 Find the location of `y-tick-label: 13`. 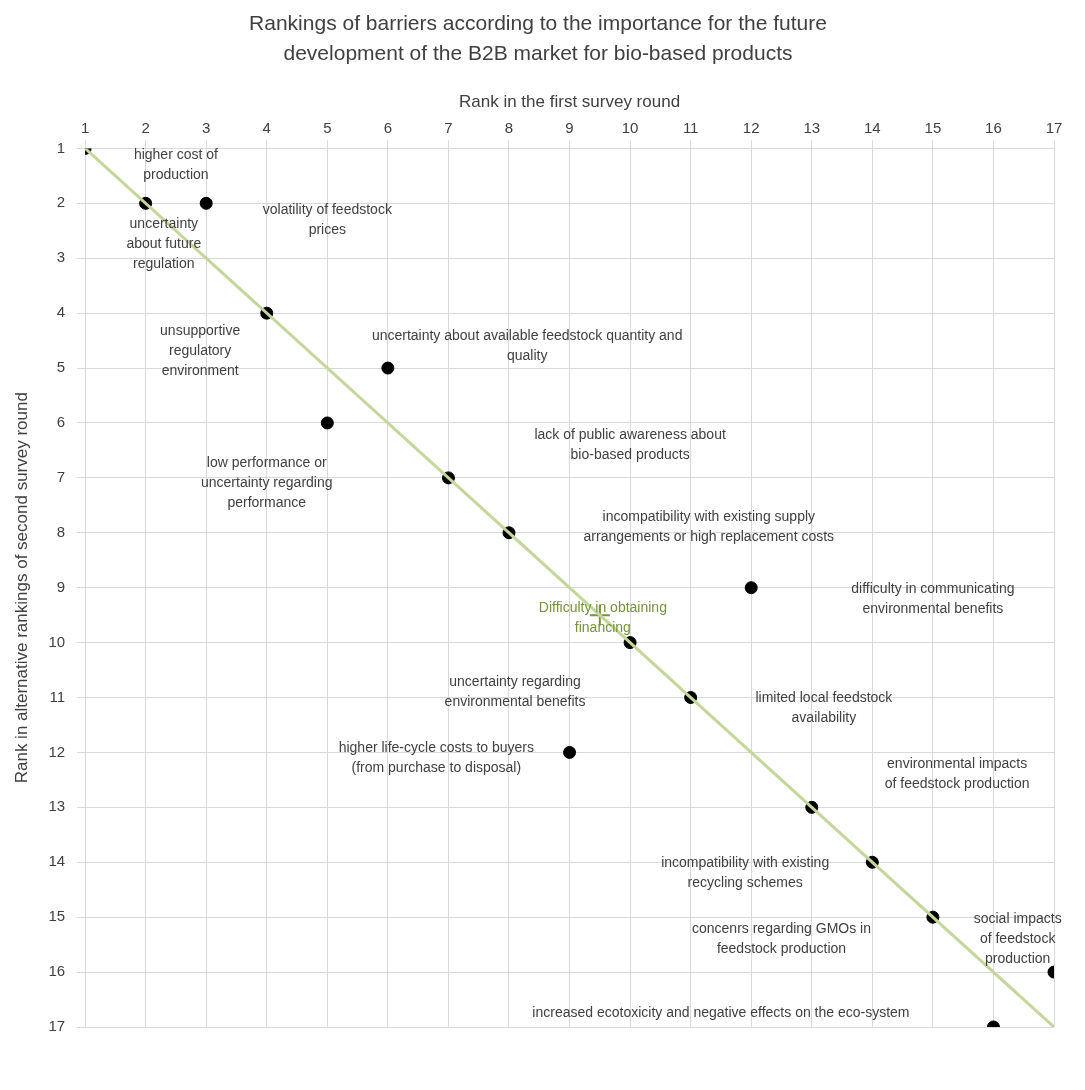

y-tick-label: 13 is located at coordinates (57, 806).